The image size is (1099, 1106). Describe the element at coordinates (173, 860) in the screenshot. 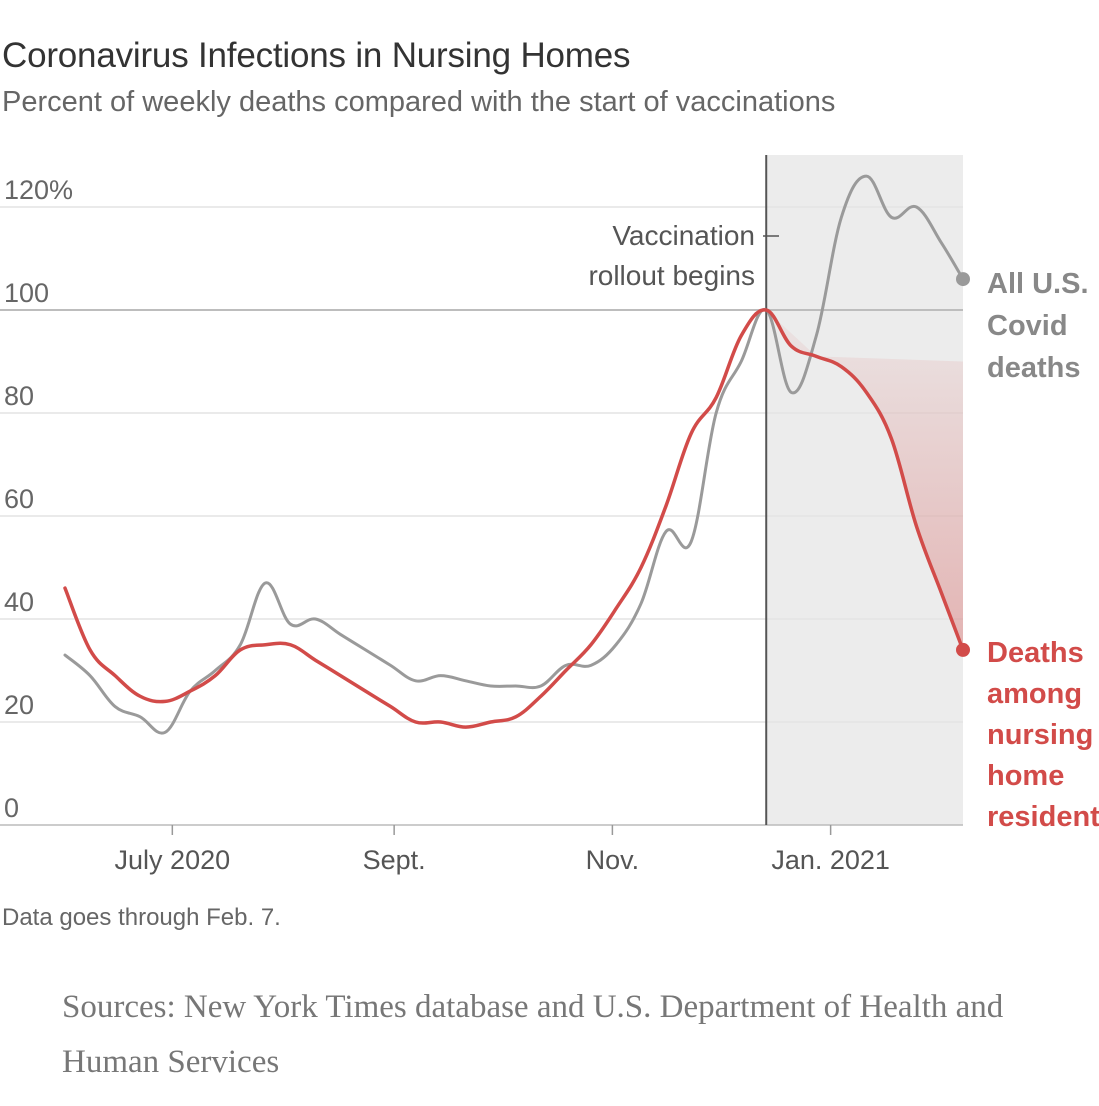

I see `x-tick-label: July 2020` at that location.